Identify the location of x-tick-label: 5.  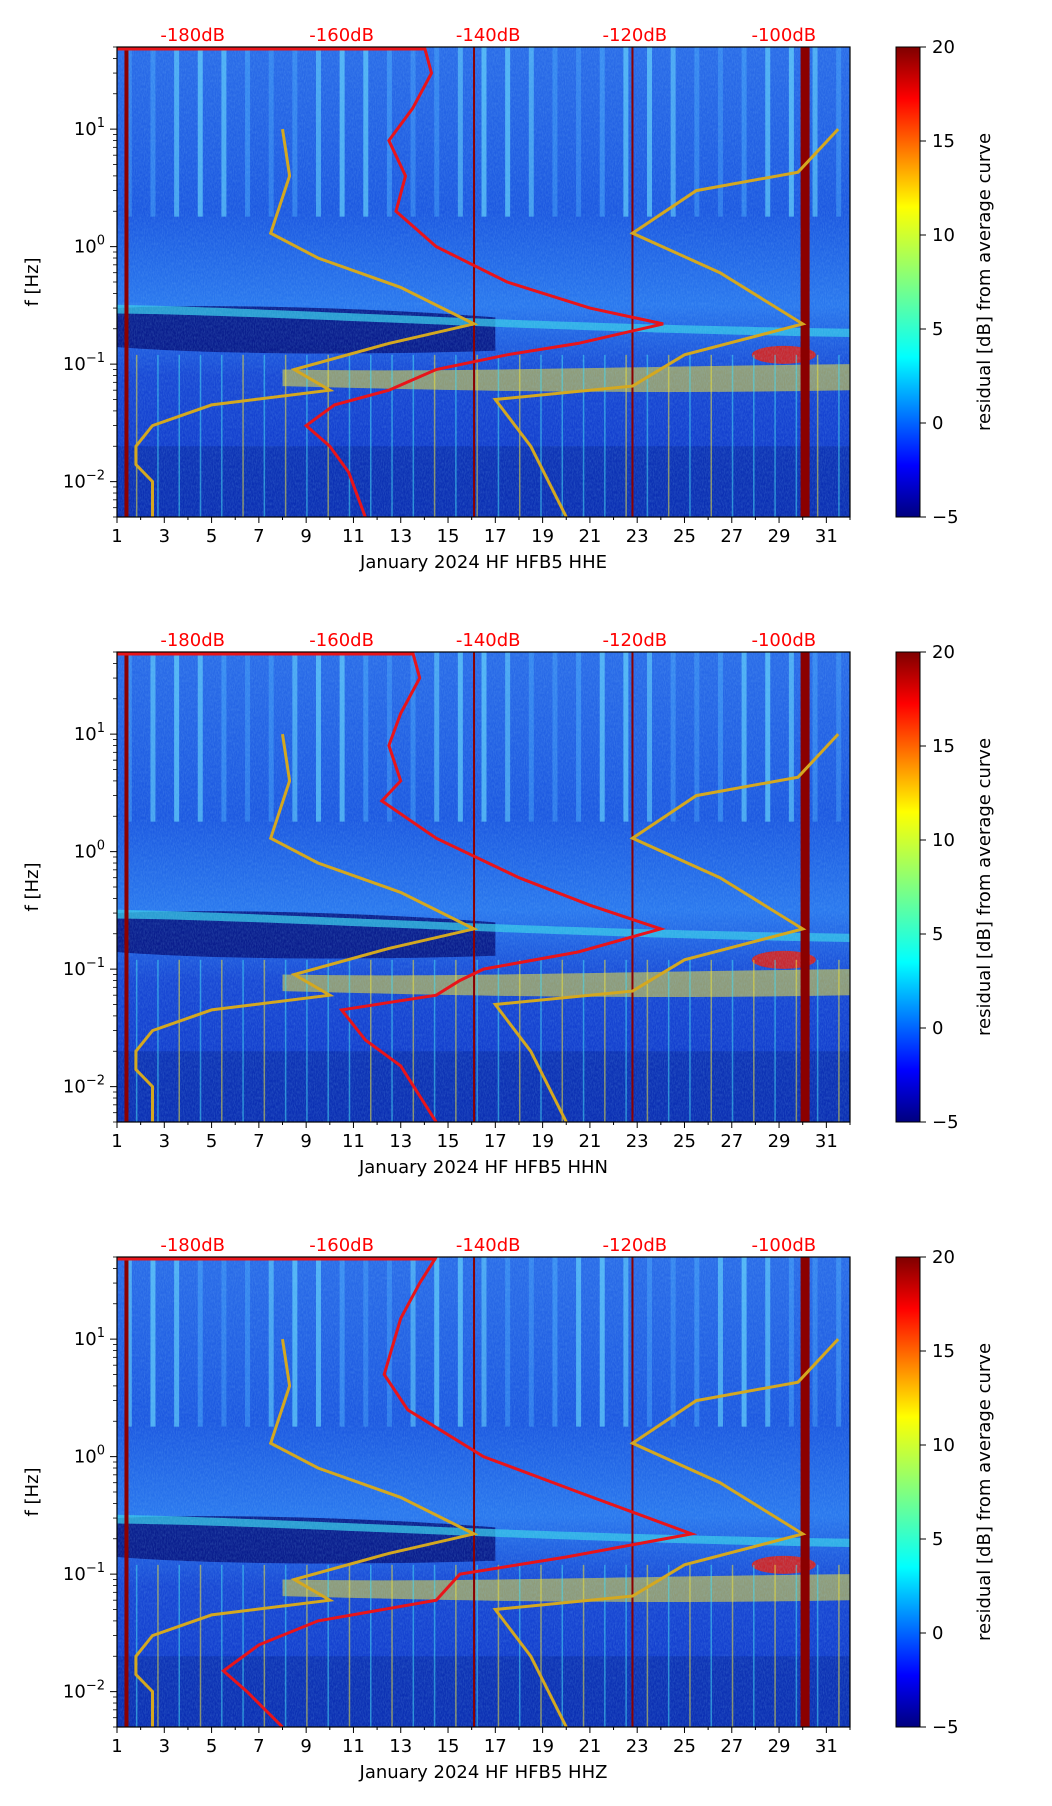
(211, 536).